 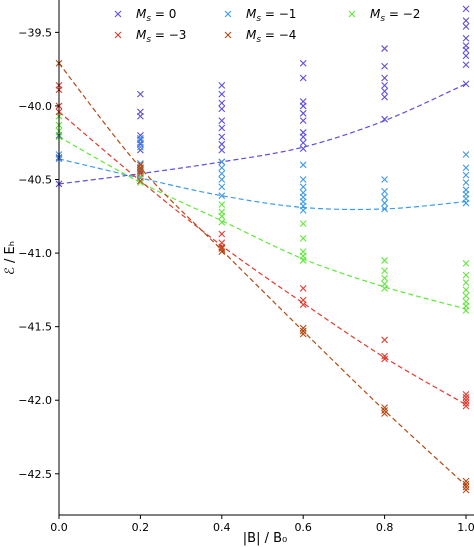 What do you see at coordinates (35, 400) in the screenshot?
I see `y-tick-label: −42.0` at bounding box center [35, 400].